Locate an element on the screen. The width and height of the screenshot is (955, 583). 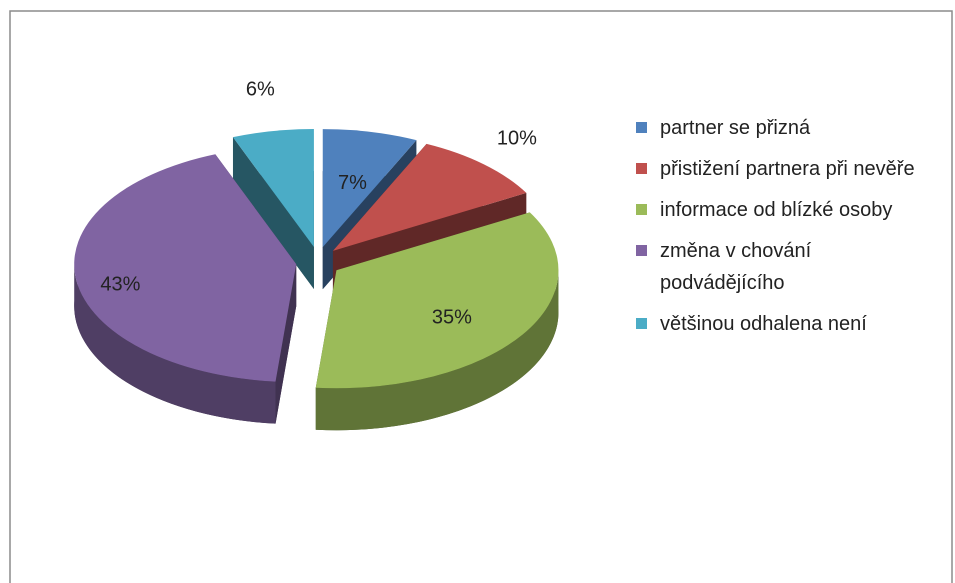
data-label: 7% is located at coordinates (352, 183).